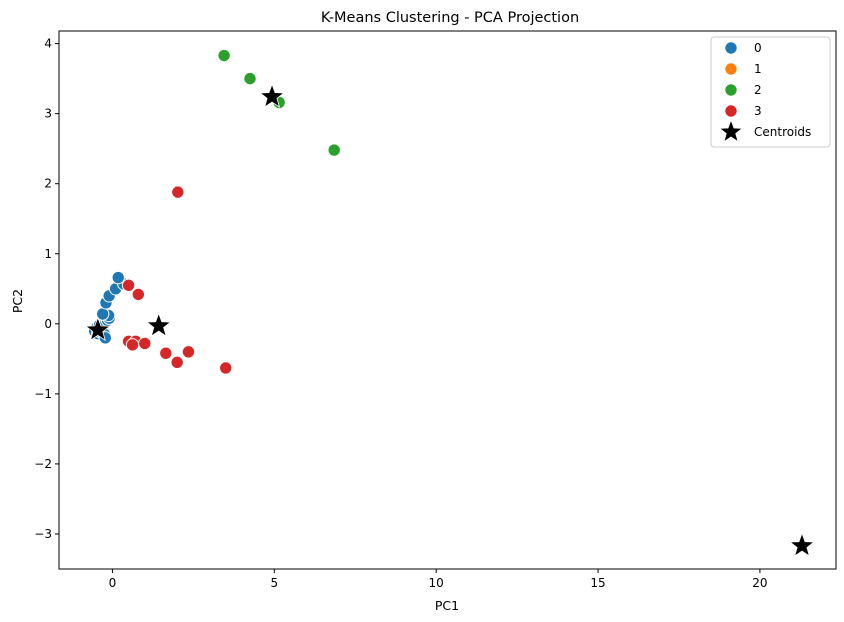 The image size is (844, 622). Describe the element at coordinates (450, 18) in the screenshot. I see `chart-title: K-Means Clustering - PCA Projection` at that location.